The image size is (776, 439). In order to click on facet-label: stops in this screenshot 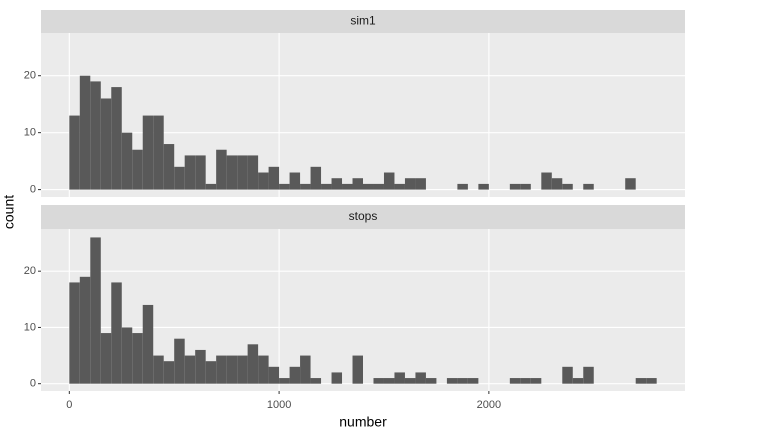, I will do `click(363, 216)`.